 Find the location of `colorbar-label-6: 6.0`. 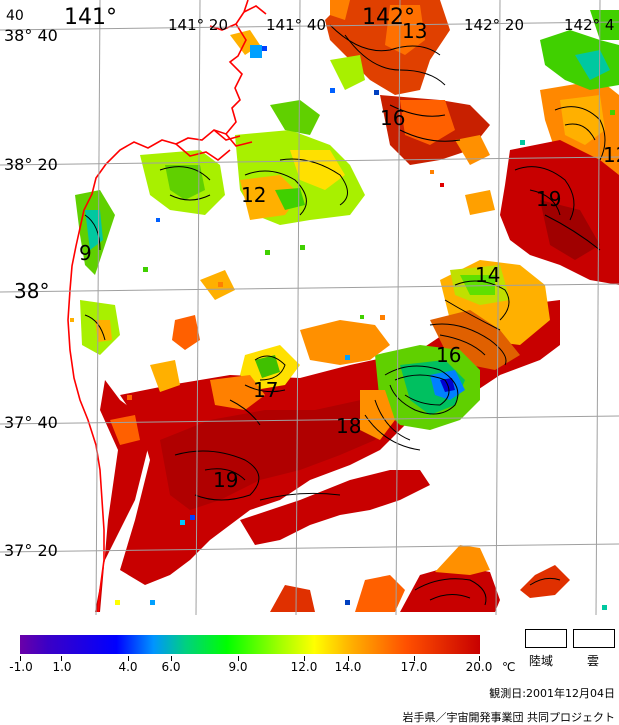

colorbar-label-6: 6.0 is located at coordinates (171, 667).